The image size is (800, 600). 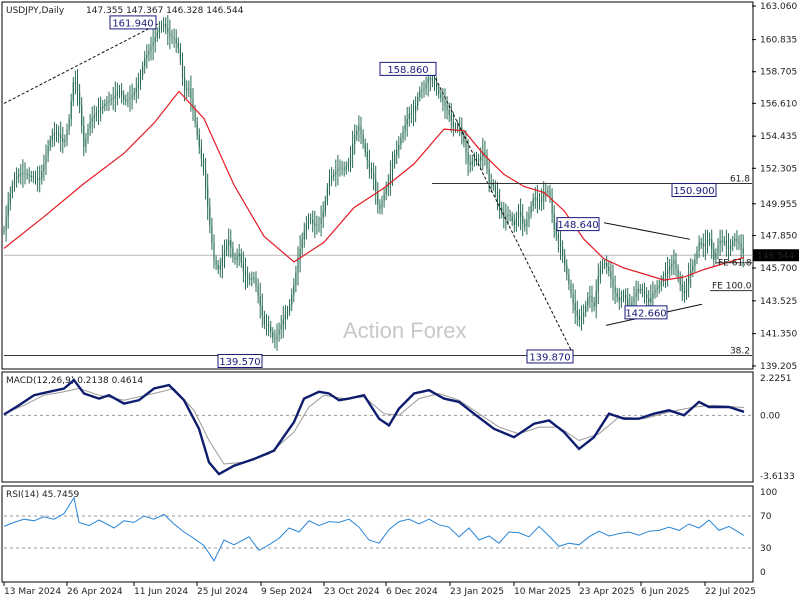 What do you see at coordinates (740, 352) in the screenshot?
I see `fib-38-2-label: 38.2` at bounding box center [740, 352].